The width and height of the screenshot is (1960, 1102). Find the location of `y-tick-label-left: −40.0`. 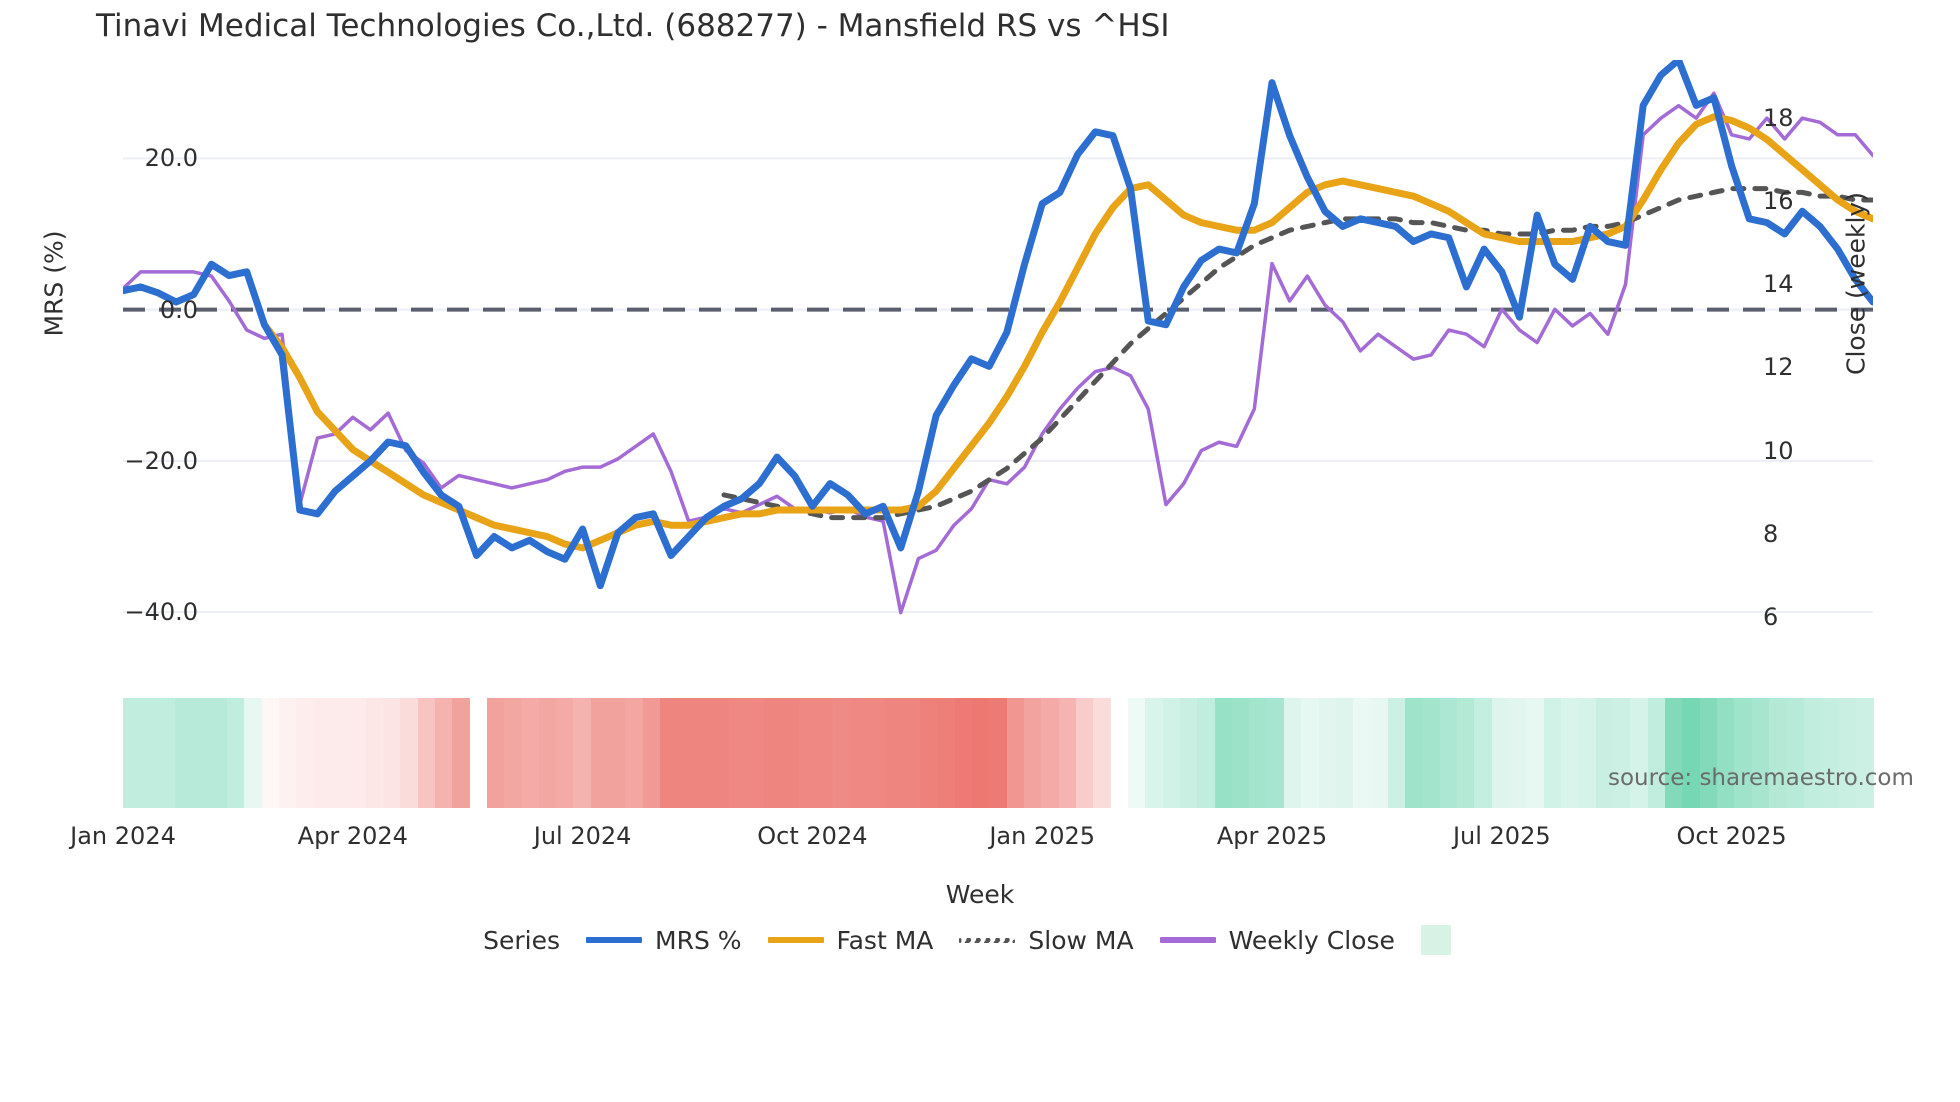

y-tick-label-left: −40.0 is located at coordinates (161, 612).